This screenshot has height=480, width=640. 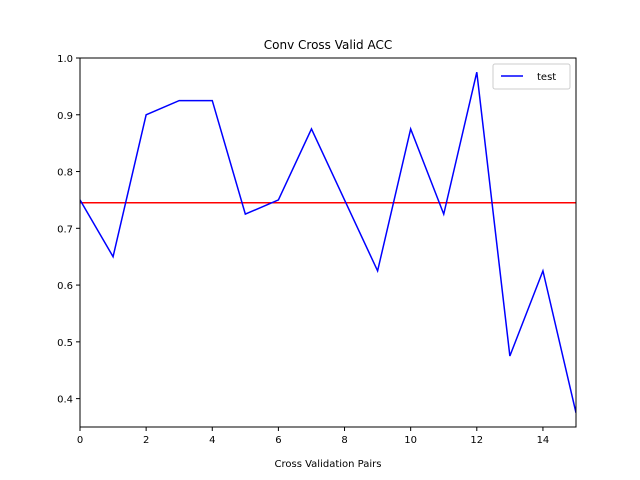 What do you see at coordinates (410, 440) in the screenshot?
I see `x-tick-label: 10` at bounding box center [410, 440].